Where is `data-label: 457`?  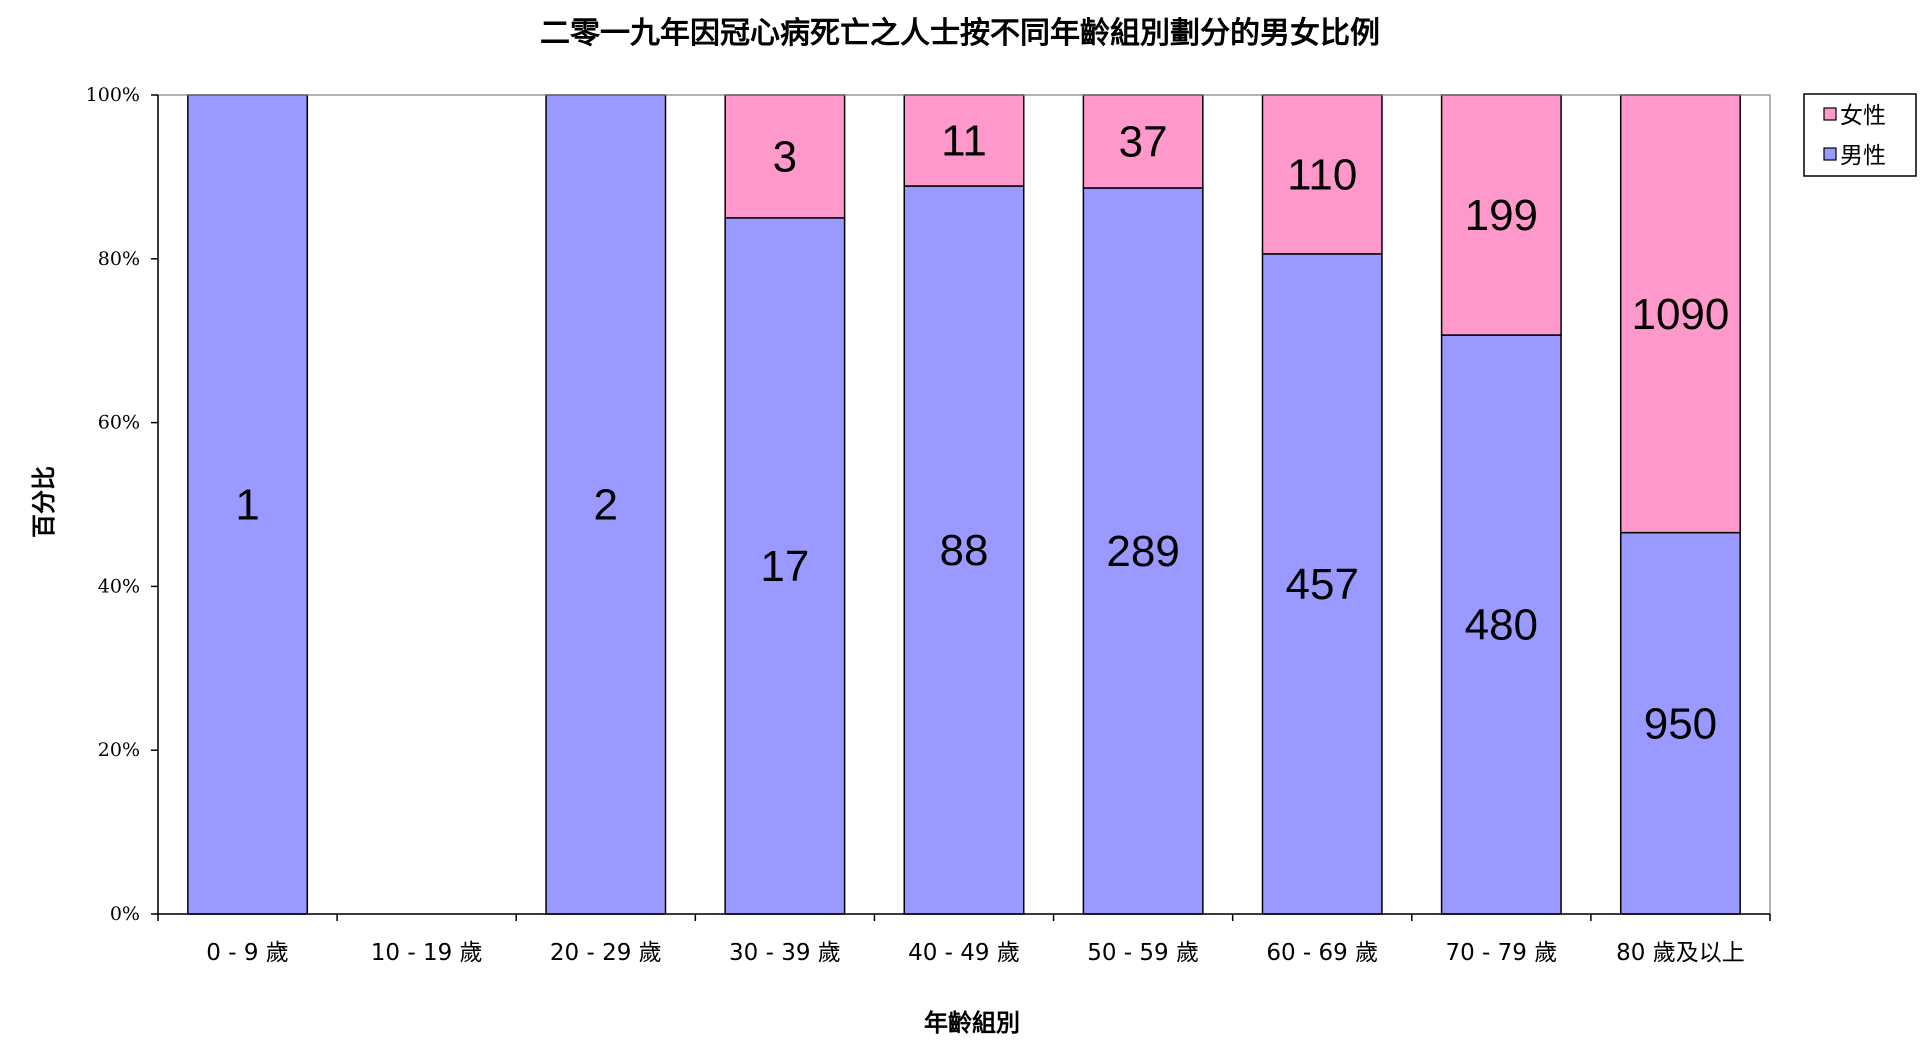
data-label: 457 is located at coordinates (1322, 584).